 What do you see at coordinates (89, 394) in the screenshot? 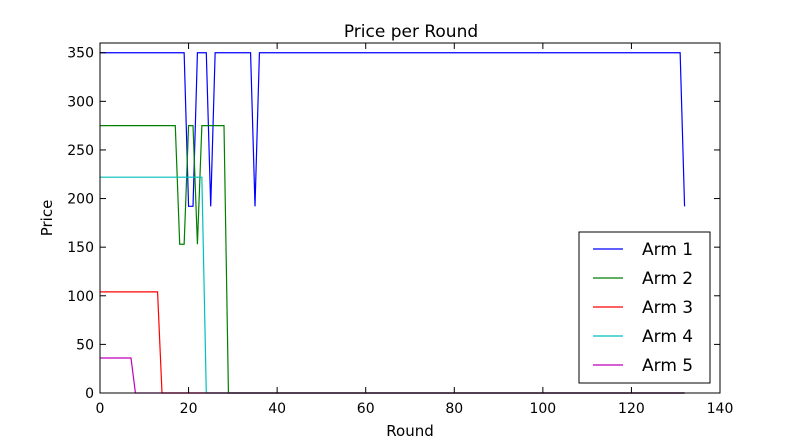
I see `y-tick-label: 0` at bounding box center [89, 394].